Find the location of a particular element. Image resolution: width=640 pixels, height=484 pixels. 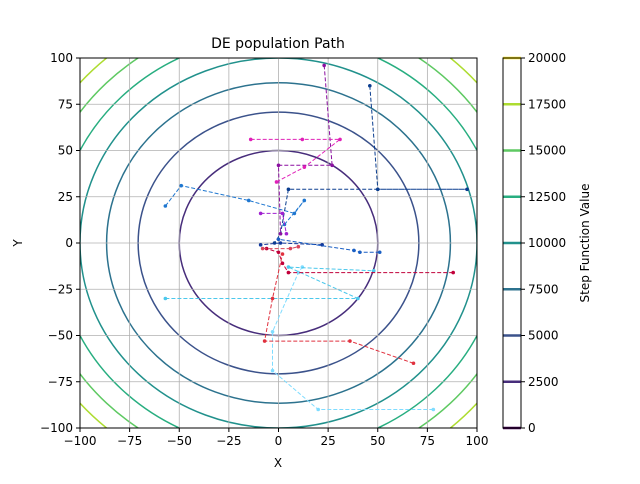

y-tick-label: 75 is located at coordinates (65, 104).